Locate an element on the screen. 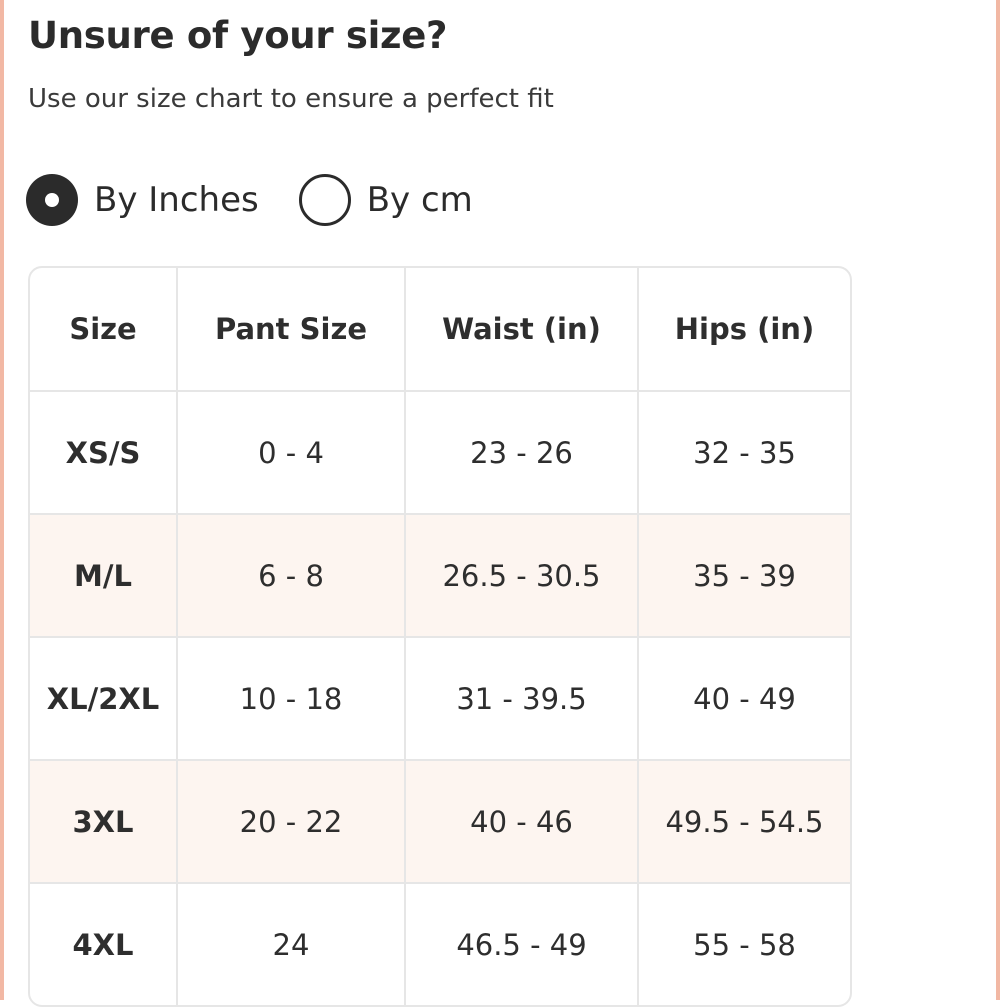 This screenshot has width=1000, height=1007. cell-waist: 23 - 26 is located at coordinates (520, 452).